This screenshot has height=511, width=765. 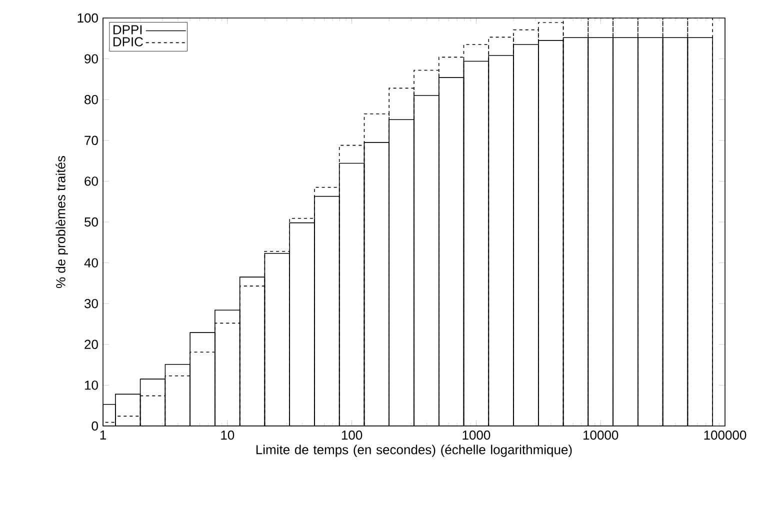 What do you see at coordinates (127, 29) in the screenshot?
I see `legend-label: DPPI` at bounding box center [127, 29].